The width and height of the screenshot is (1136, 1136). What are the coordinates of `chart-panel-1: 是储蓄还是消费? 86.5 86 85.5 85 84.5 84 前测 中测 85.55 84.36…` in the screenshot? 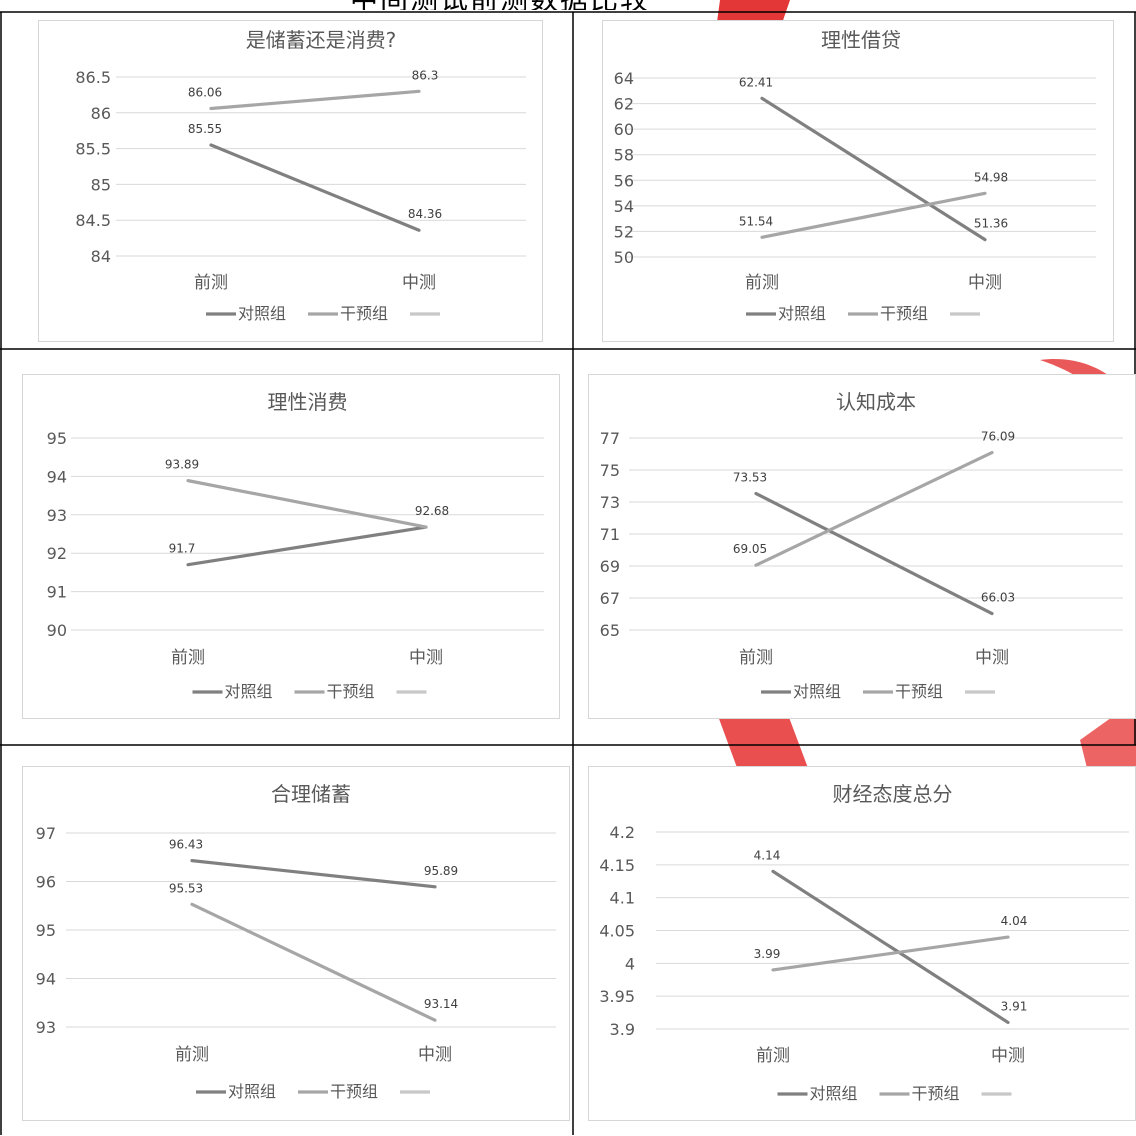 It's located at (290, 181).